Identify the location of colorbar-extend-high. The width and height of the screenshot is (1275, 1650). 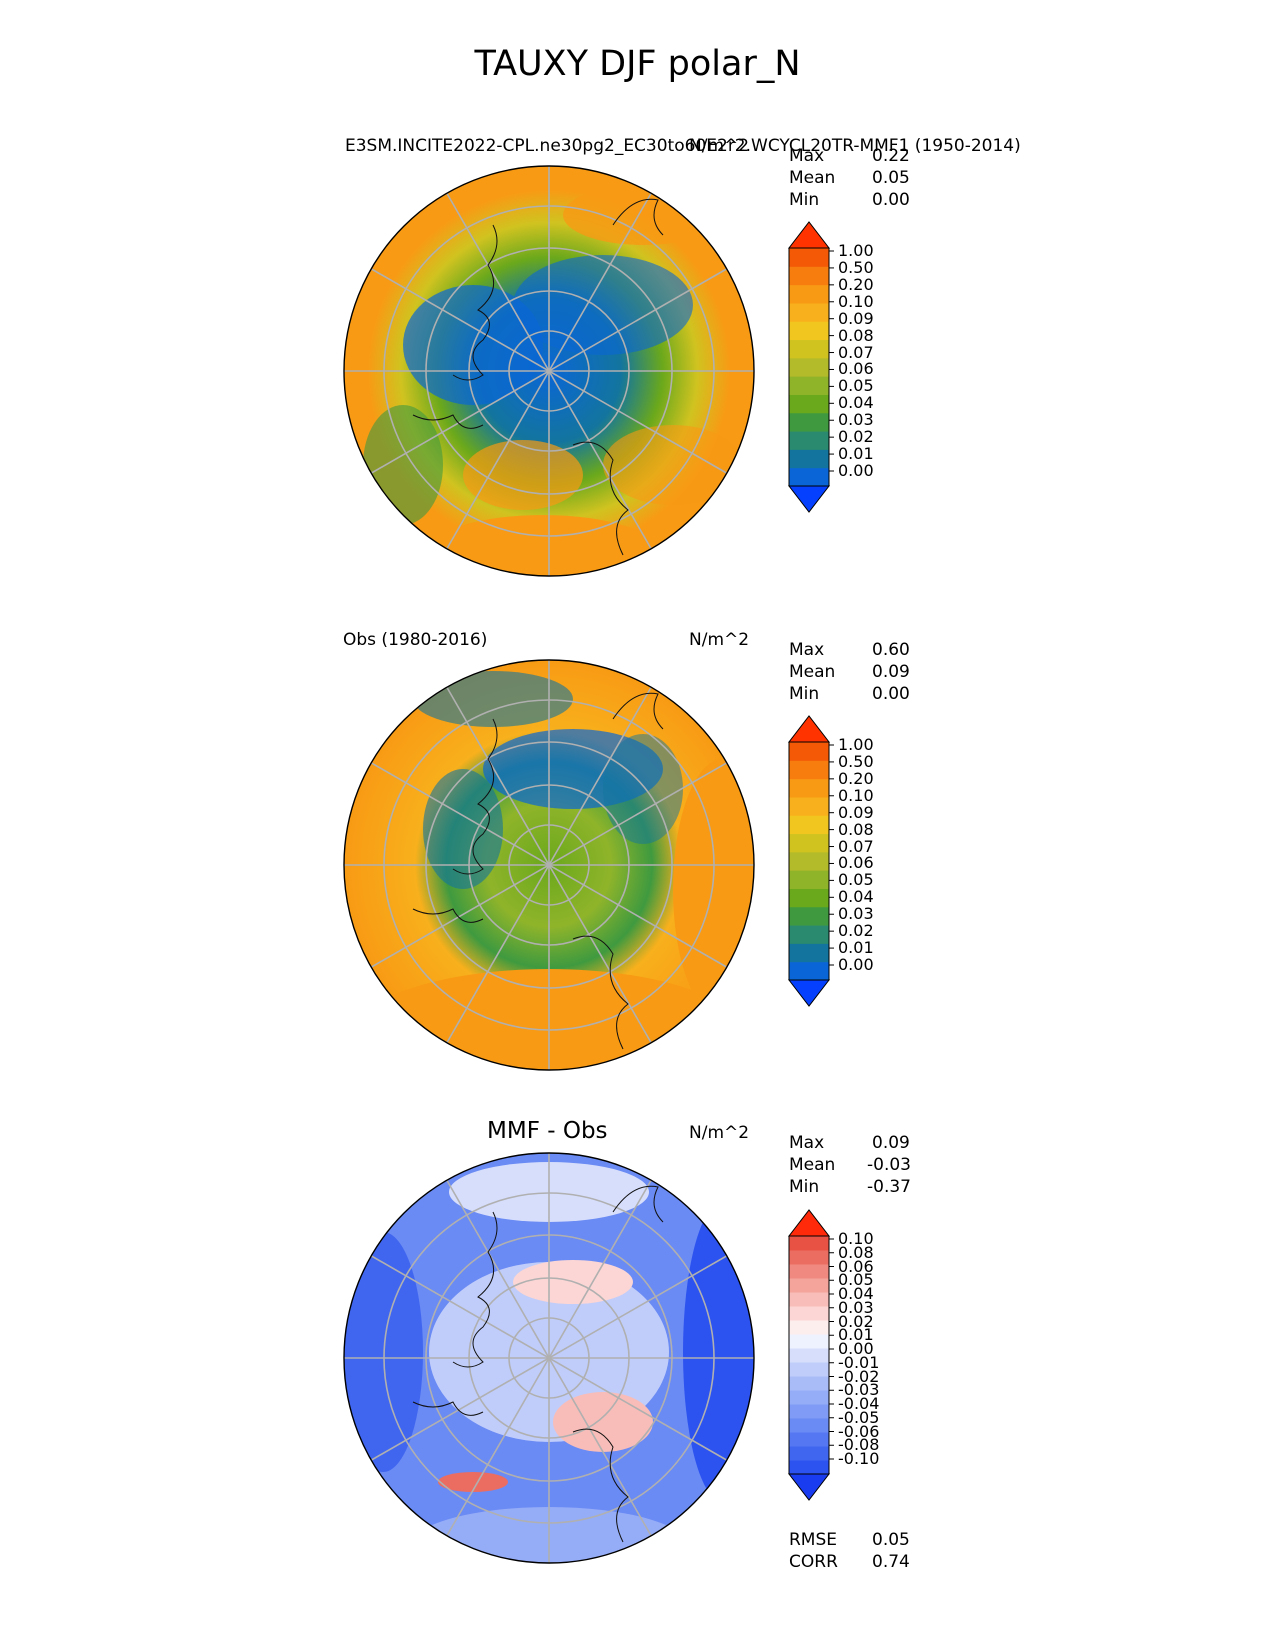
(809, 235).